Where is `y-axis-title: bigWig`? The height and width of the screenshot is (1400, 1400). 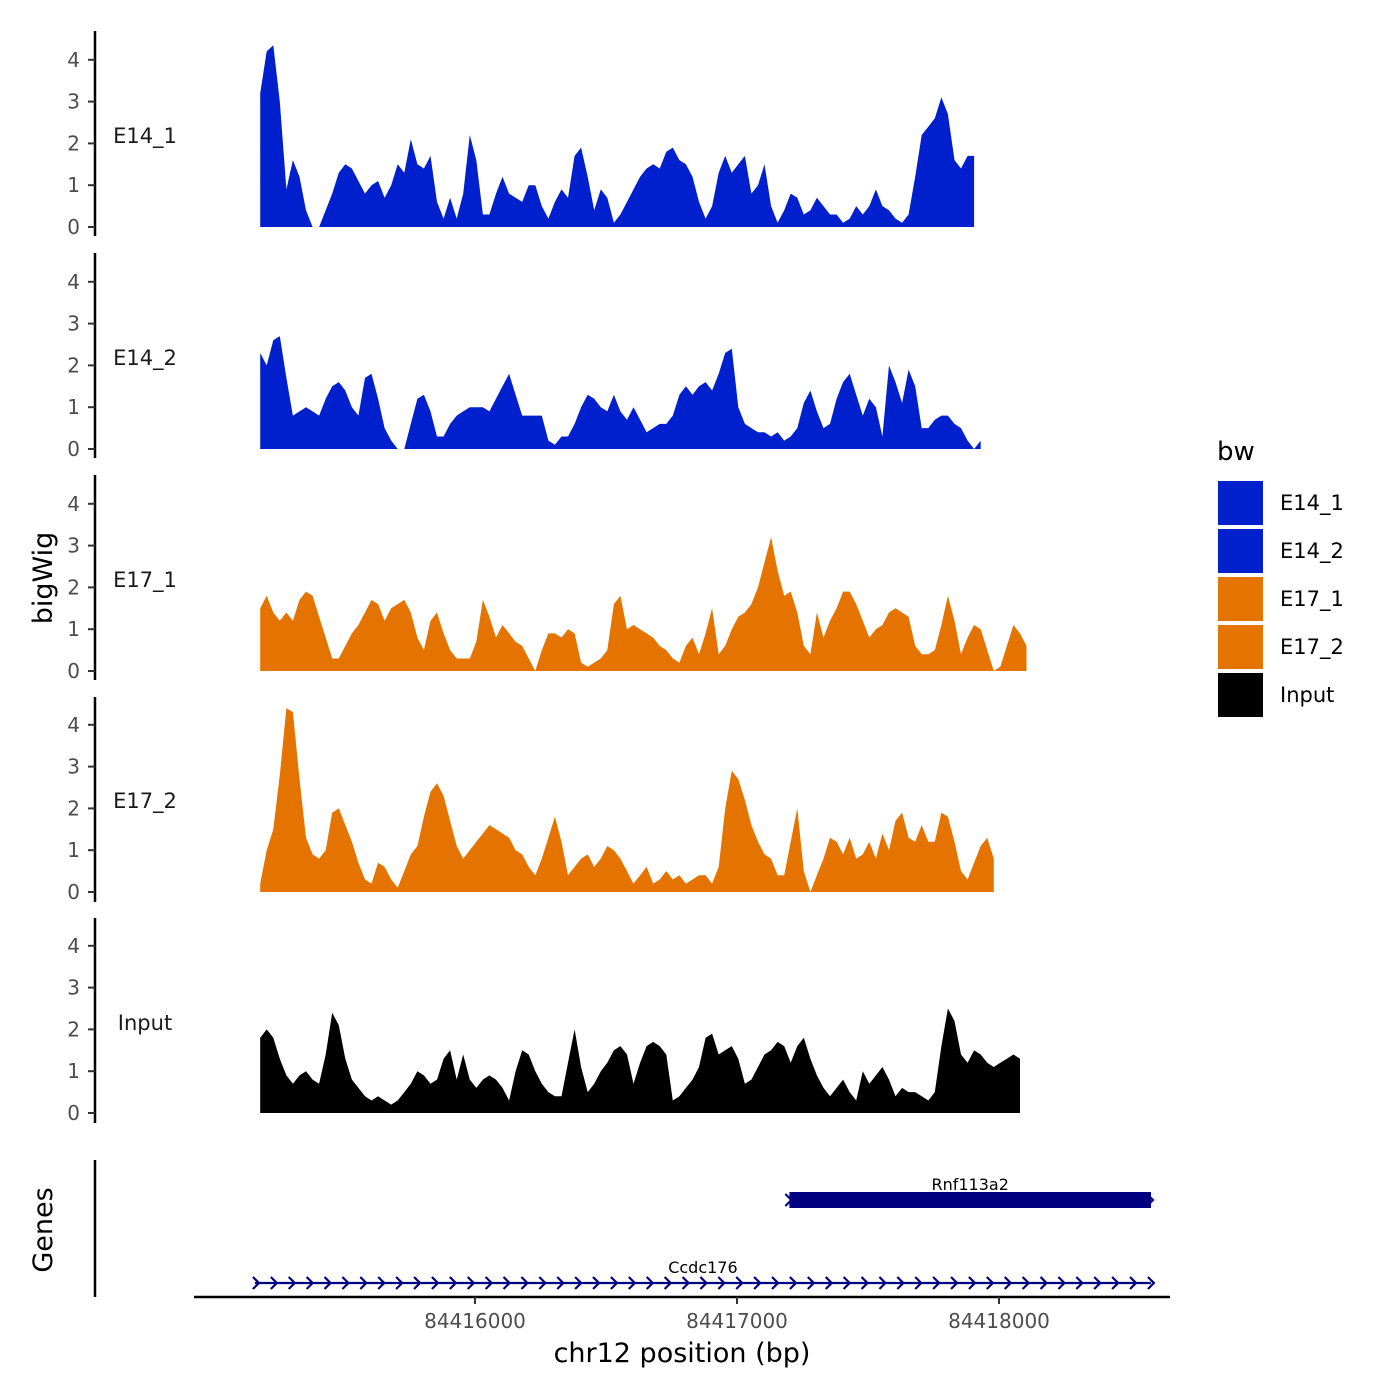
y-axis-title: bigWig is located at coordinates (43, 578).